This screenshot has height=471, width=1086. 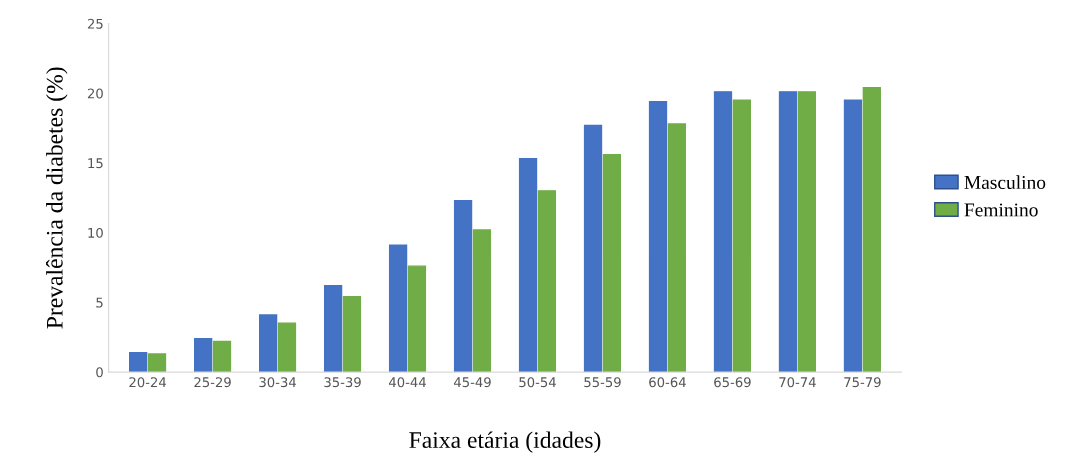 I want to click on x-tick-label: 25-29, so click(x=212, y=382).